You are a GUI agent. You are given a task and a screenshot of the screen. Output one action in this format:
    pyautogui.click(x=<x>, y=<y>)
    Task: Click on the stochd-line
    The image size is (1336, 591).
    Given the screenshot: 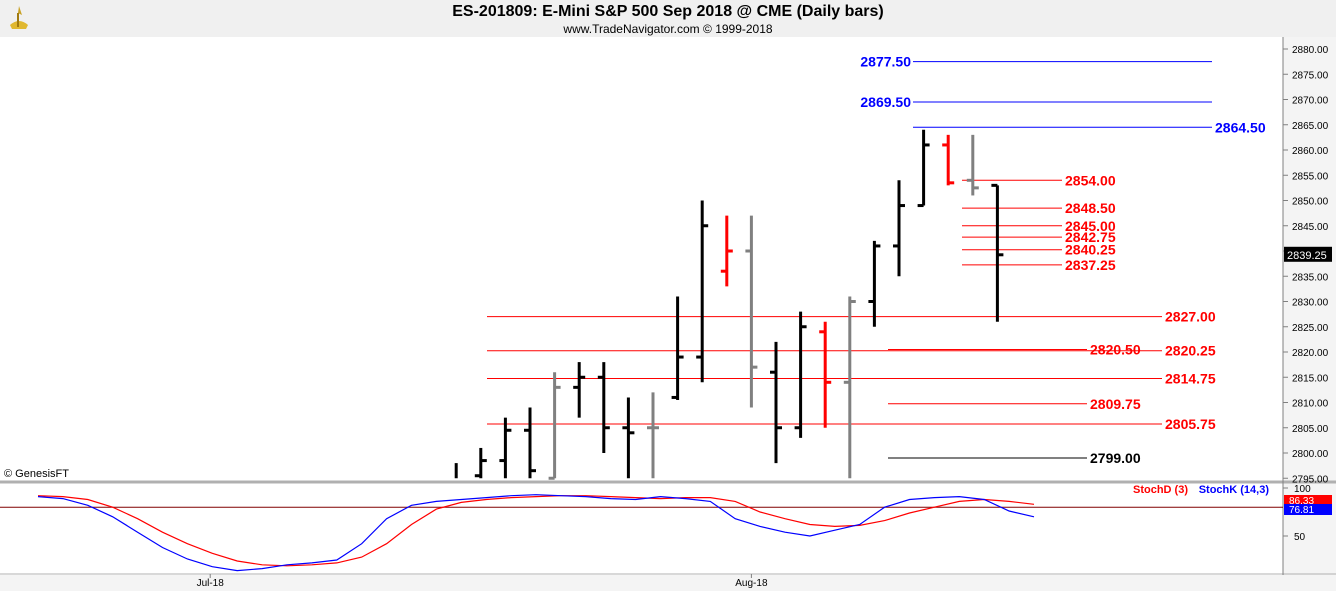 What is the action you would take?
    pyautogui.click(x=536, y=531)
    